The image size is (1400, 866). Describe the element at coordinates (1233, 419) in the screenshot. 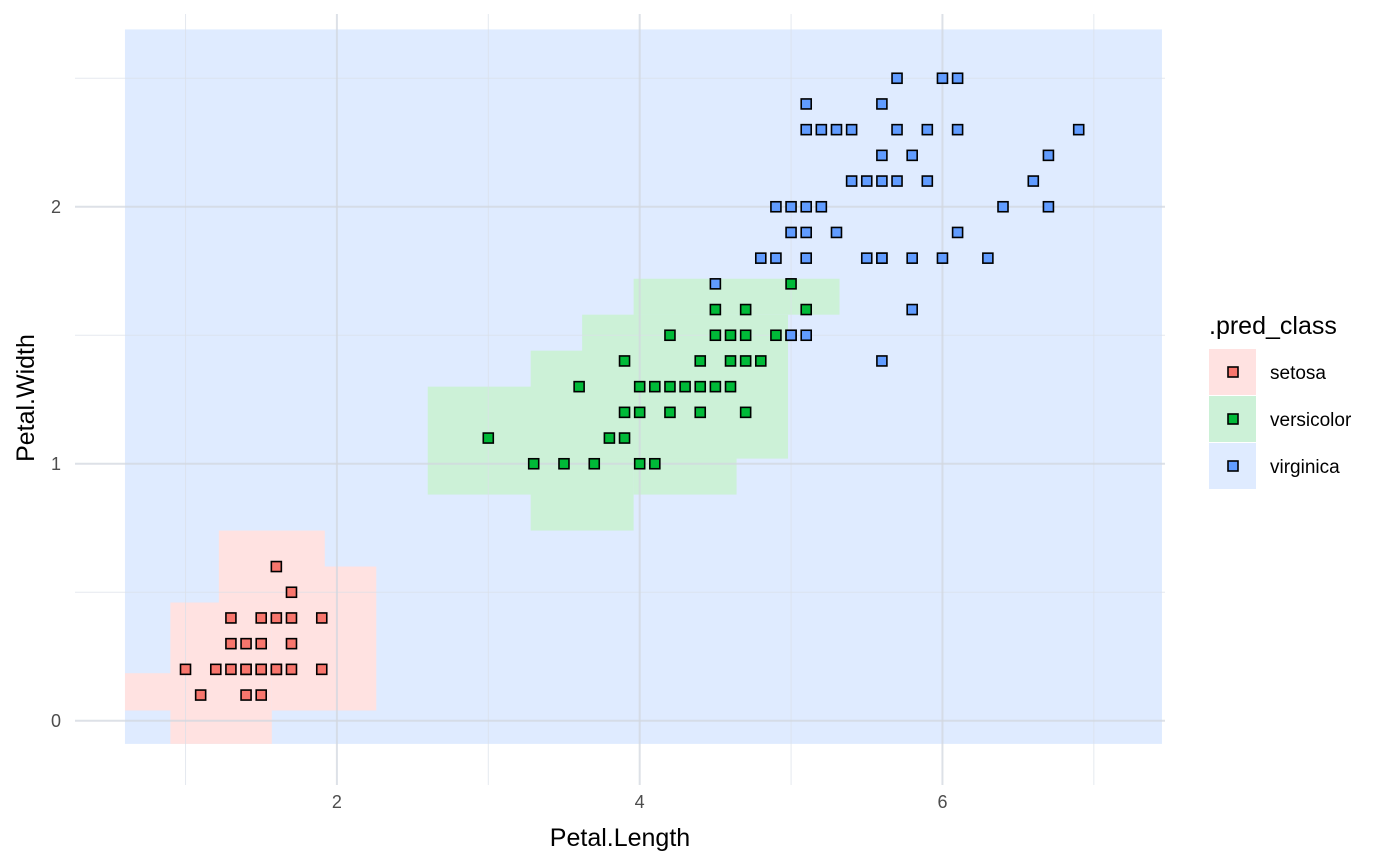

I see `legend-marker-versicolor` at that location.